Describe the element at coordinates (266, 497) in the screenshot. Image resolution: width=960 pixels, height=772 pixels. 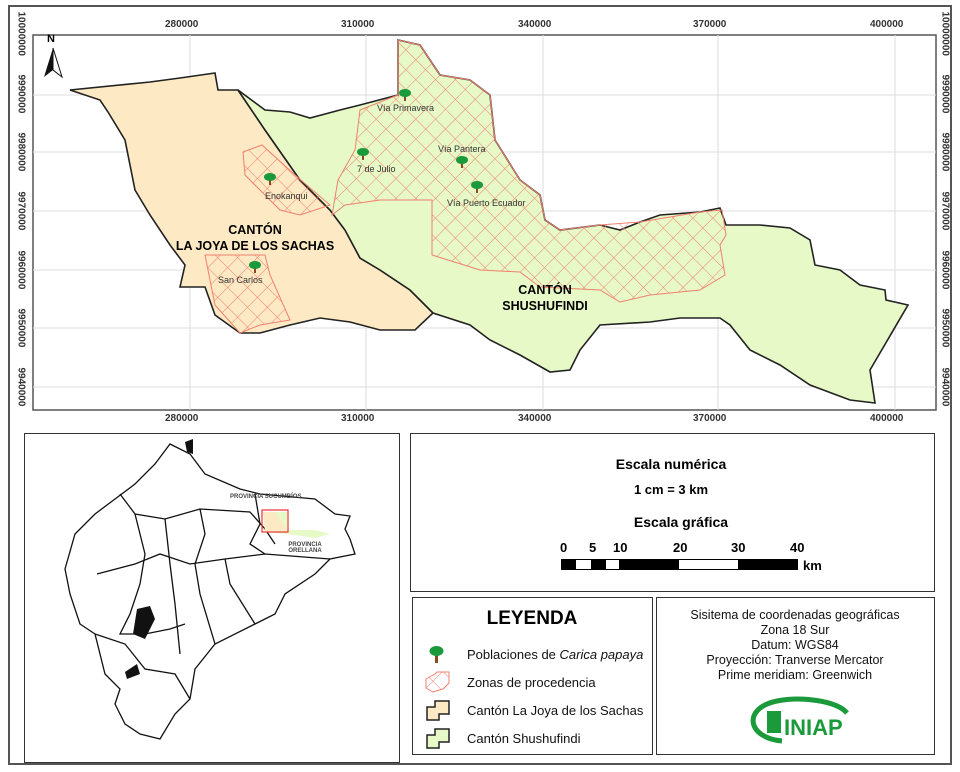
I see `inset-label-sucumbios: PROVINCIA SUCUMBÍOS` at that location.